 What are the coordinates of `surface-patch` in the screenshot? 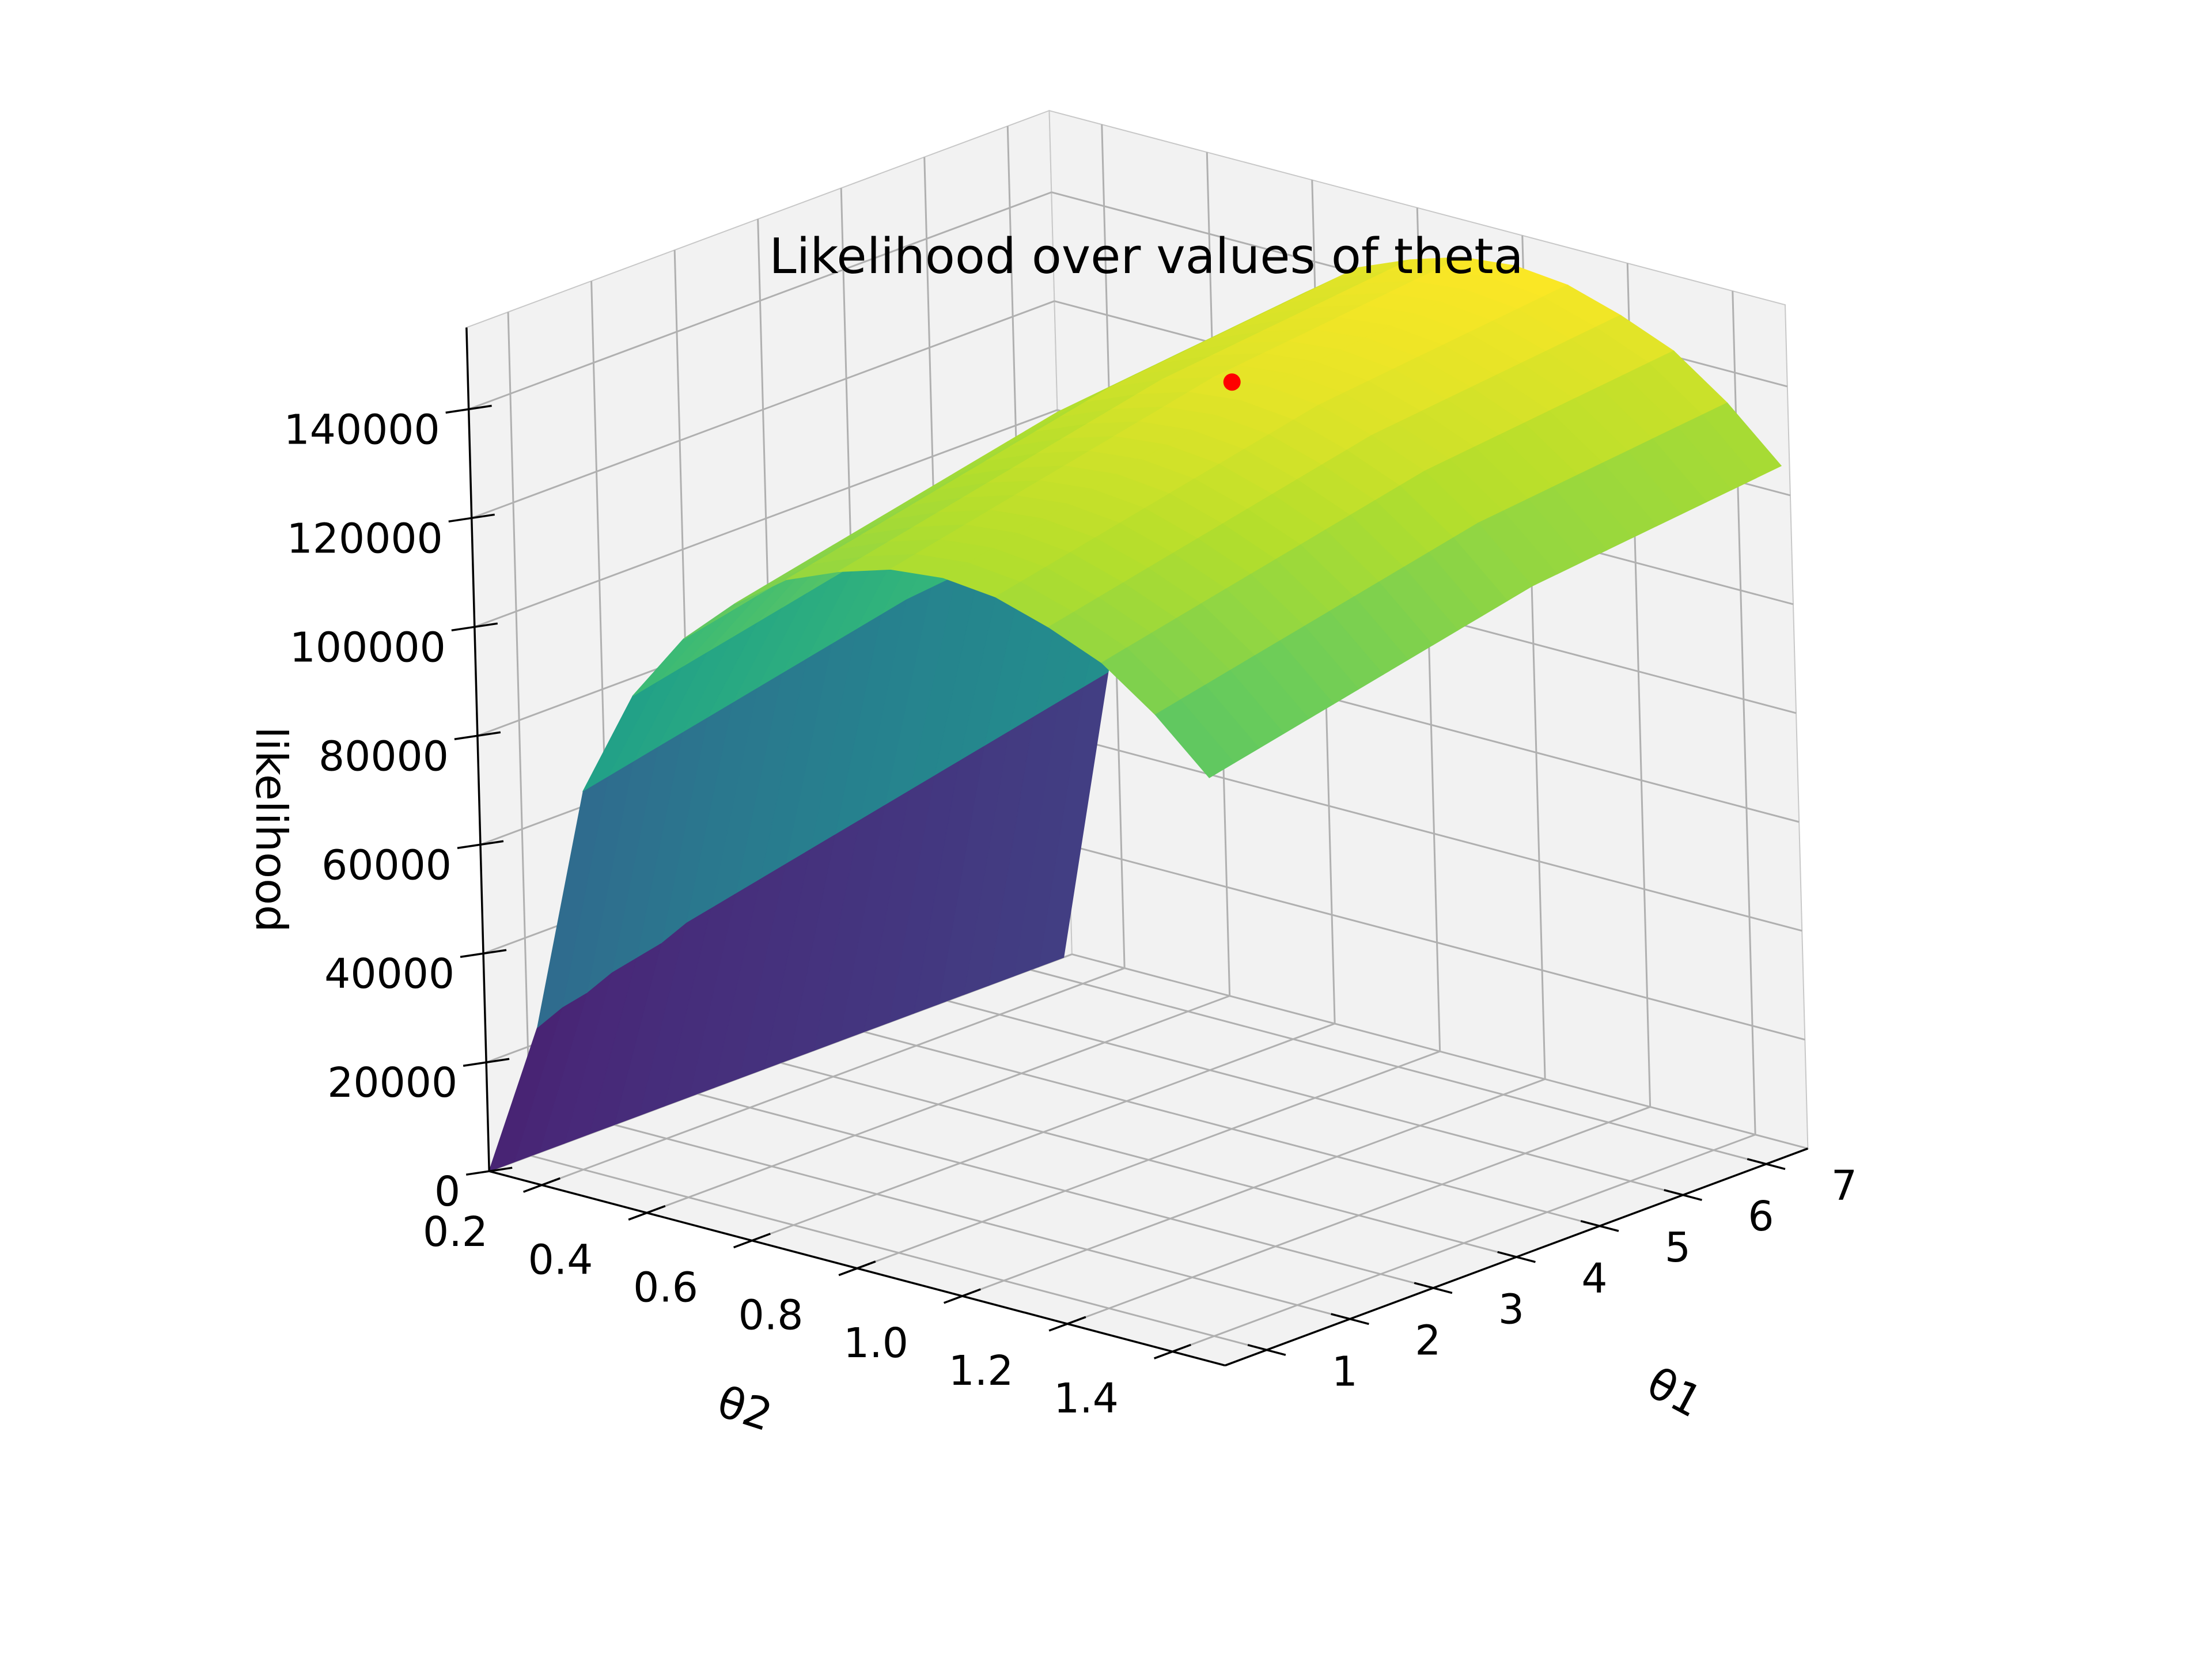 It's located at (1194, 738).